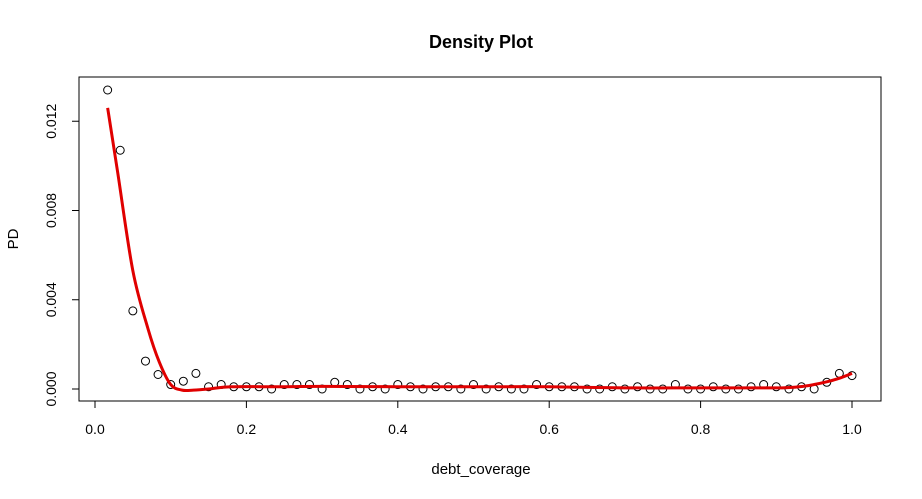 This screenshot has height=499, width=922. What do you see at coordinates (473, 418) in the screenshot?
I see `x-axis: 0.0 0.2 0.4 0.6 0.8 1.0` at bounding box center [473, 418].